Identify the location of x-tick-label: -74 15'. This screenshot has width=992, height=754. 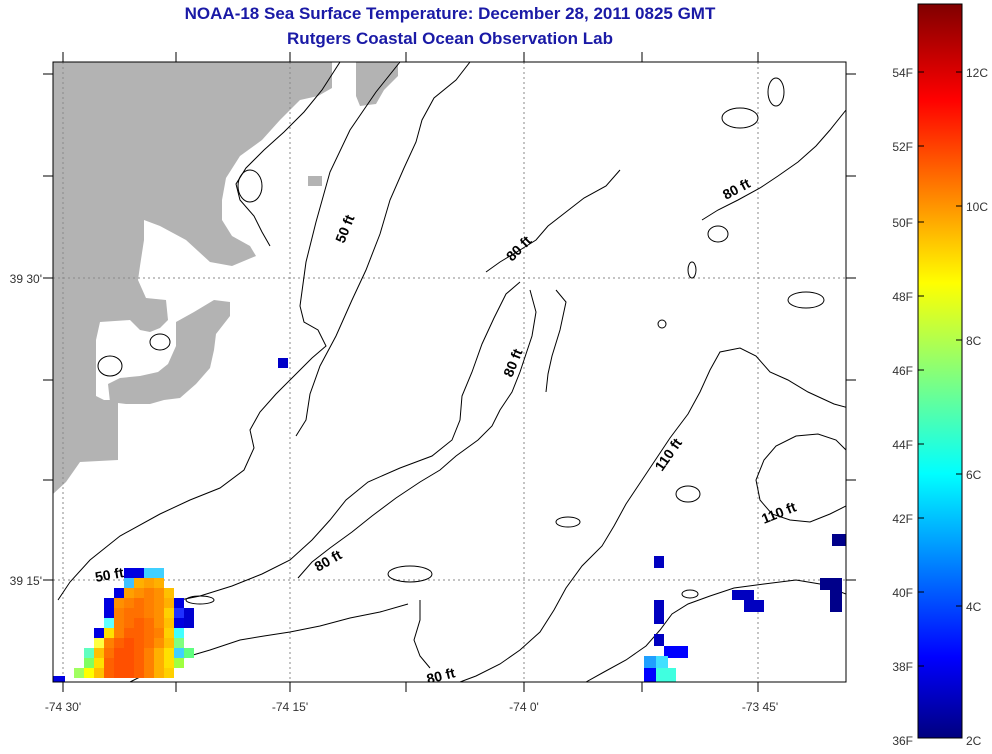
(290, 707).